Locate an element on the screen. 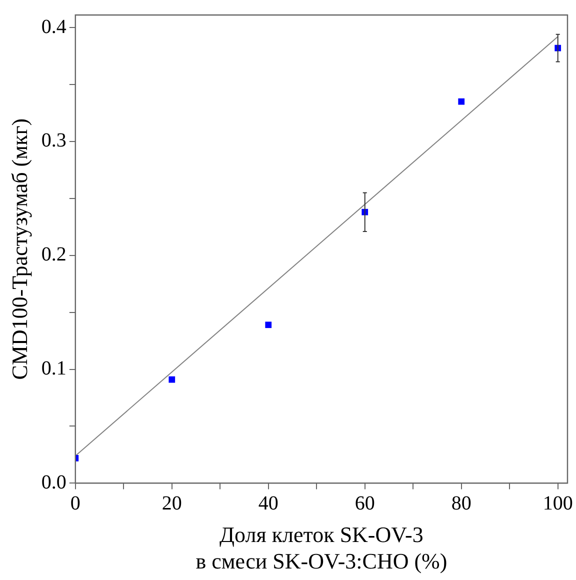  y-tick-label: 0.0 is located at coordinates (53, 482).